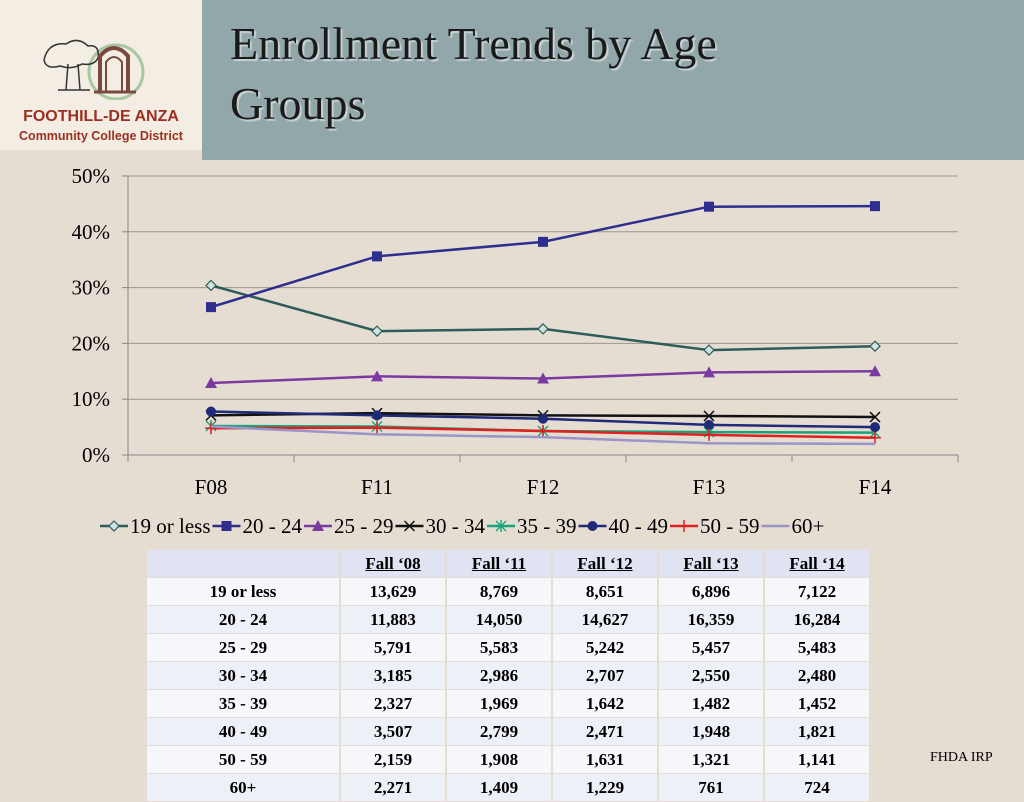  What do you see at coordinates (91, 288) in the screenshot?
I see `y-tick-label: 30%` at bounding box center [91, 288].